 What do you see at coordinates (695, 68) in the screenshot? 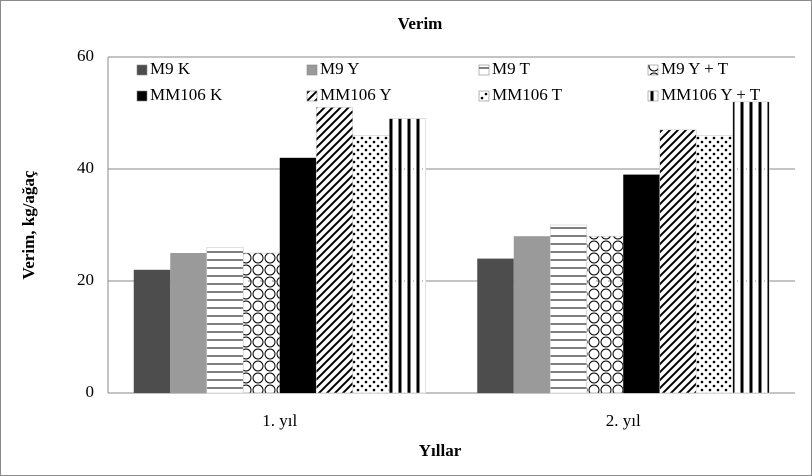
I see `legend-label: M9 Y + T` at bounding box center [695, 68].